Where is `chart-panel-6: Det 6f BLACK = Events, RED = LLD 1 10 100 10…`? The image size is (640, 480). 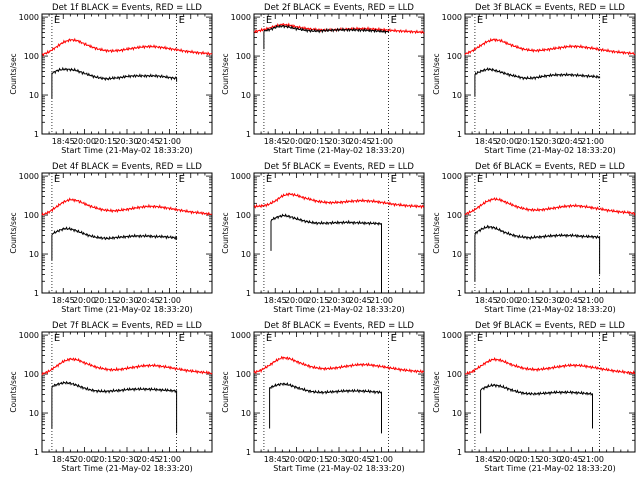
chart-panel-6: Det 6f BLACK = Events, RED = LLD 1 10 100 10… is located at coordinates (534, 238).